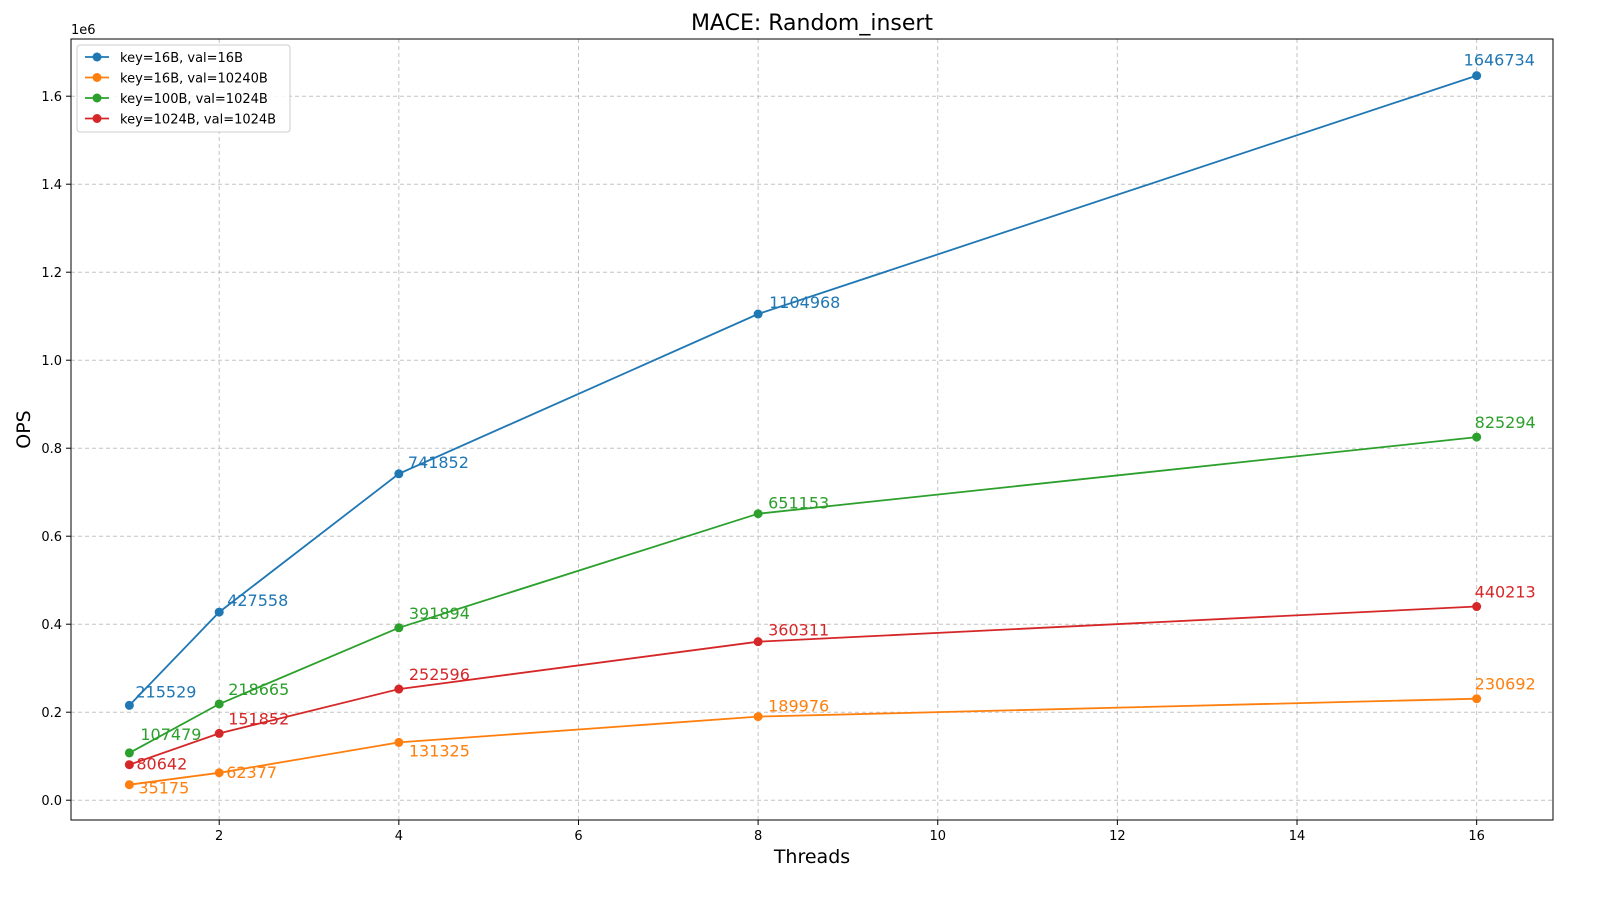 This screenshot has width=1600, height=900. Describe the element at coordinates (1505, 684) in the screenshot. I see `data-label: 230692` at that location.